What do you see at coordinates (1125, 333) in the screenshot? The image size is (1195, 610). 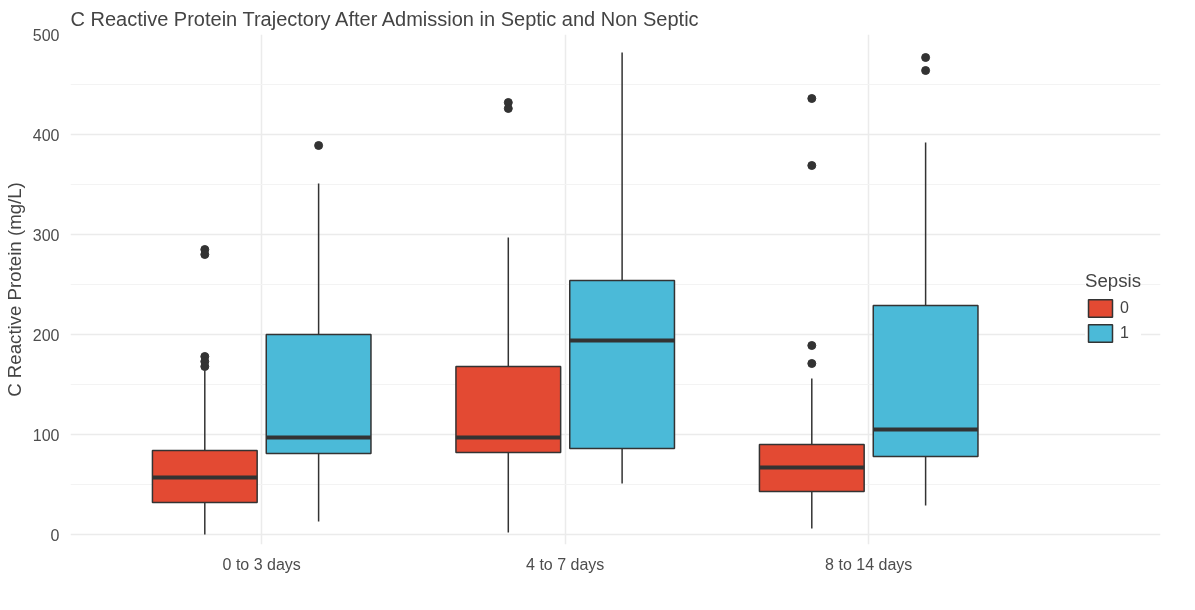 I see `legend-label: 1` at bounding box center [1125, 333].